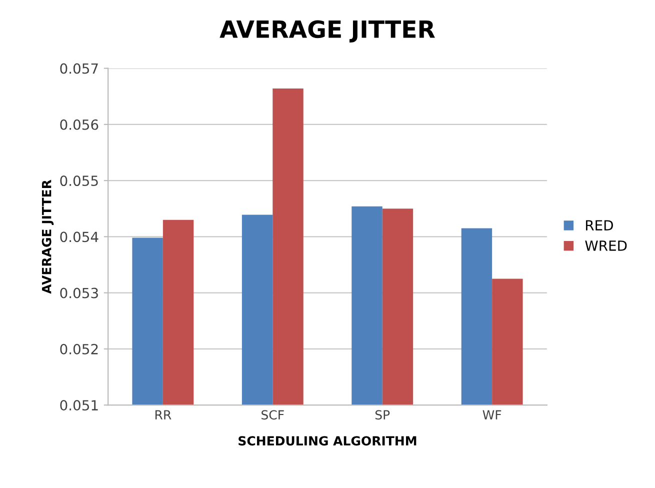 The height and width of the screenshot is (488, 655). Describe the element at coordinates (79, 293) in the screenshot. I see `y-tick-label: 0.053` at that location.